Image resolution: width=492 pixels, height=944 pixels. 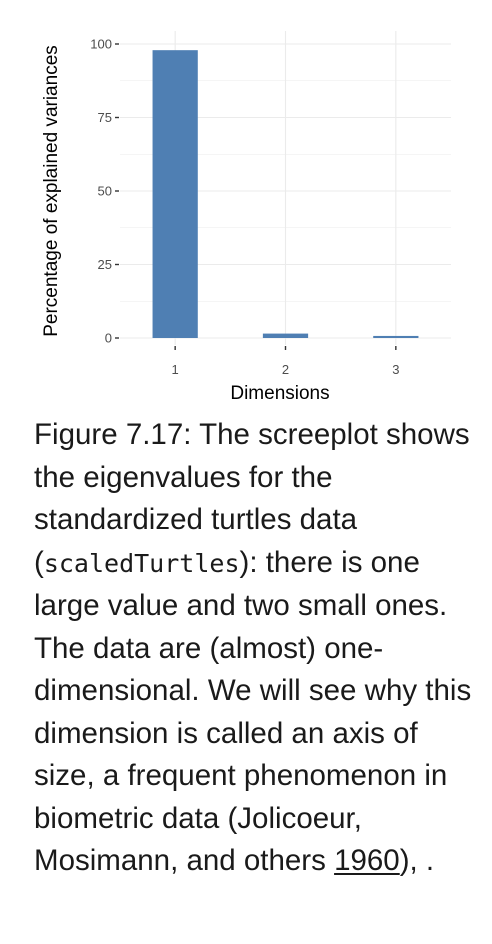 What do you see at coordinates (108, 338) in the screenshot?
I see `y-tick-label: 0` at bounding box center [108, 338].